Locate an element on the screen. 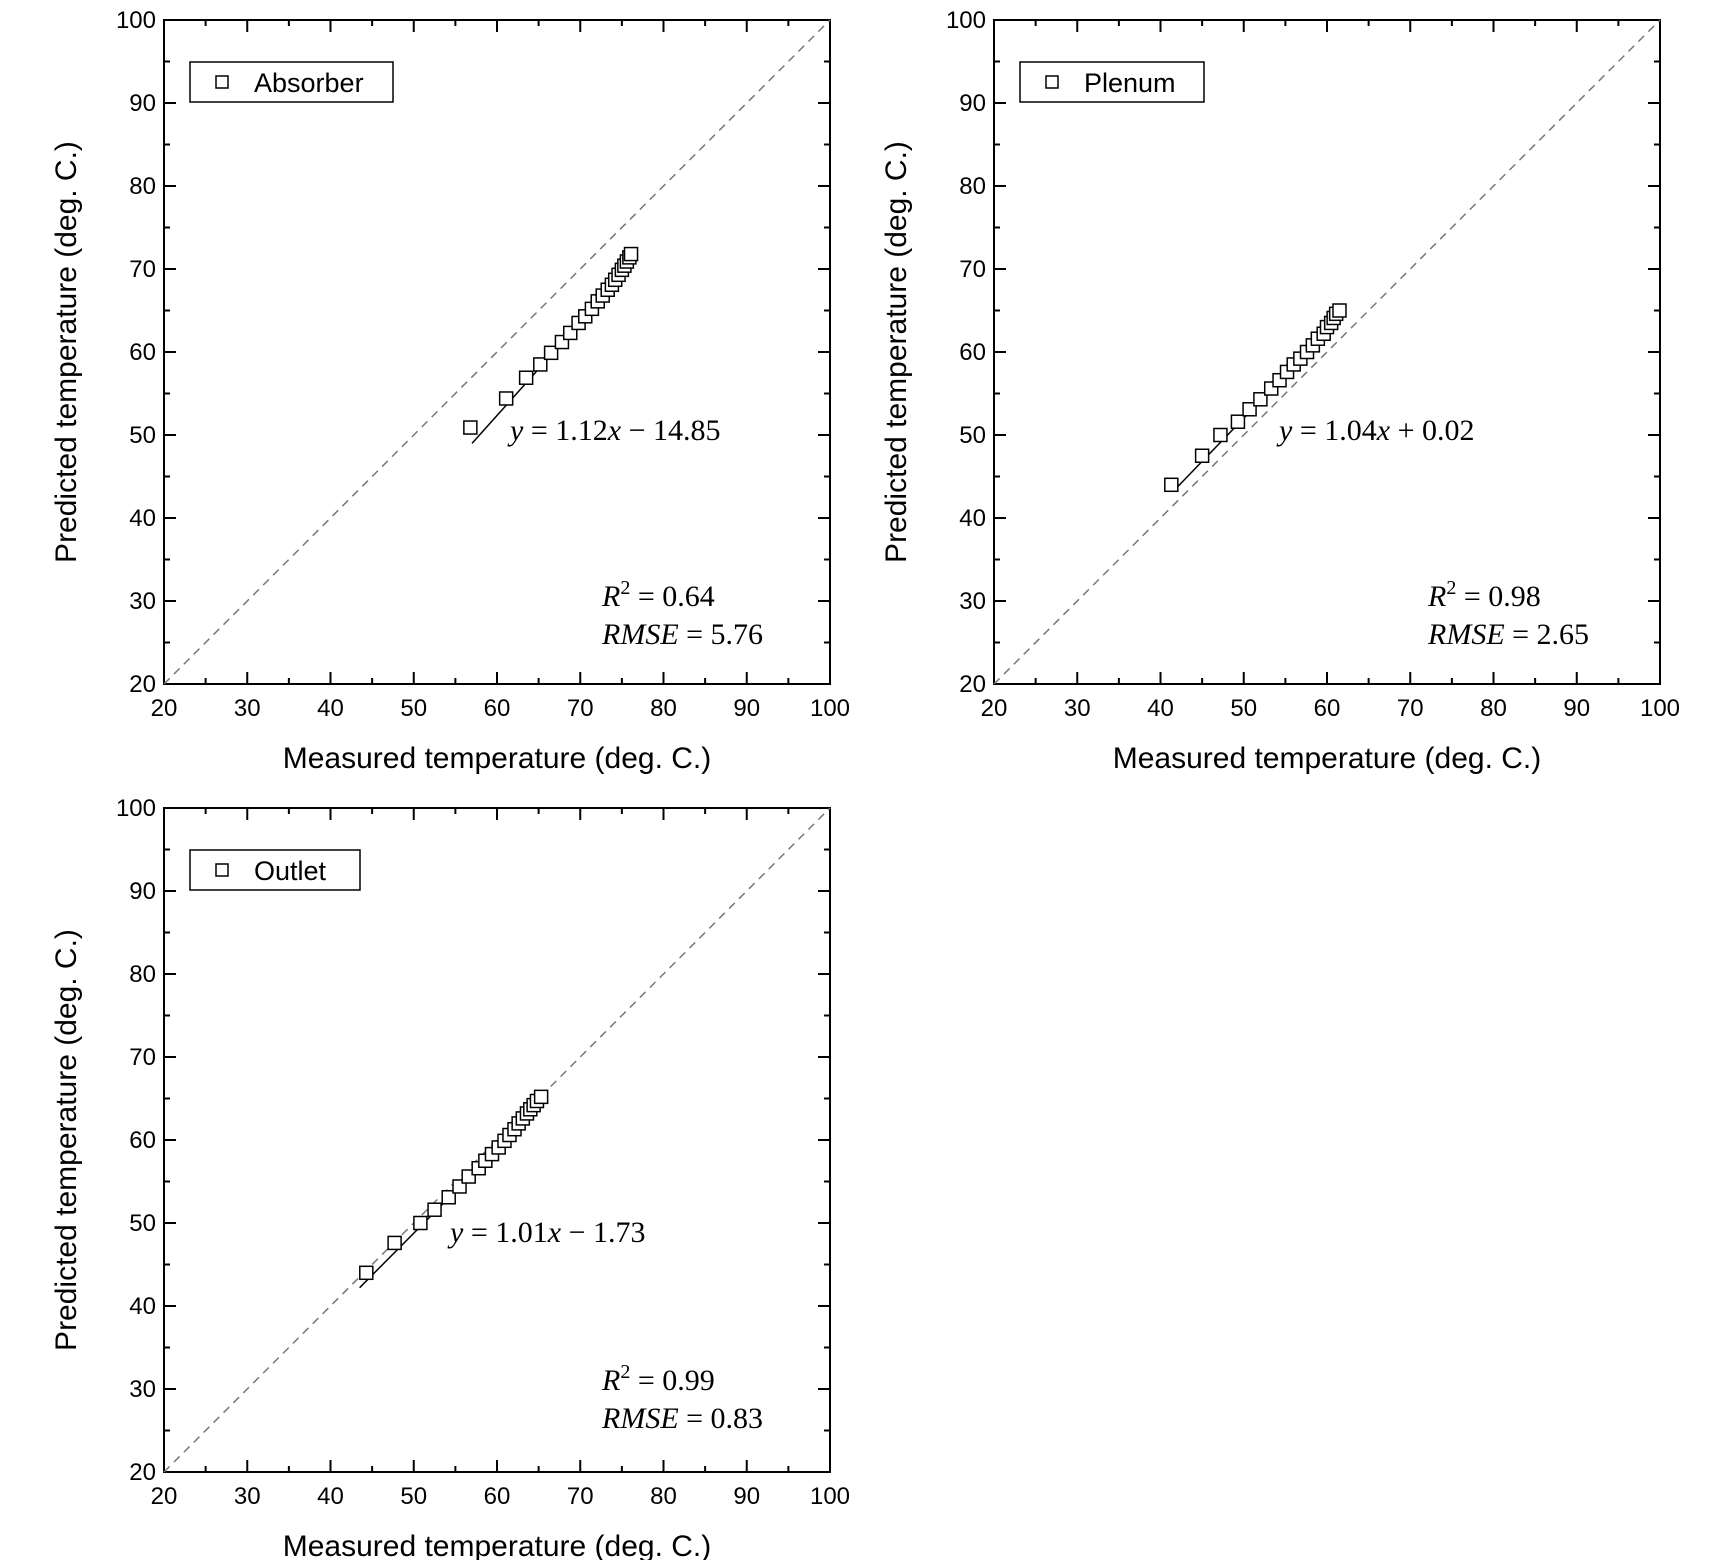 This screenshot has height=1560, width=1724. legend-label: Absorber is located at coordinates (309, 83).